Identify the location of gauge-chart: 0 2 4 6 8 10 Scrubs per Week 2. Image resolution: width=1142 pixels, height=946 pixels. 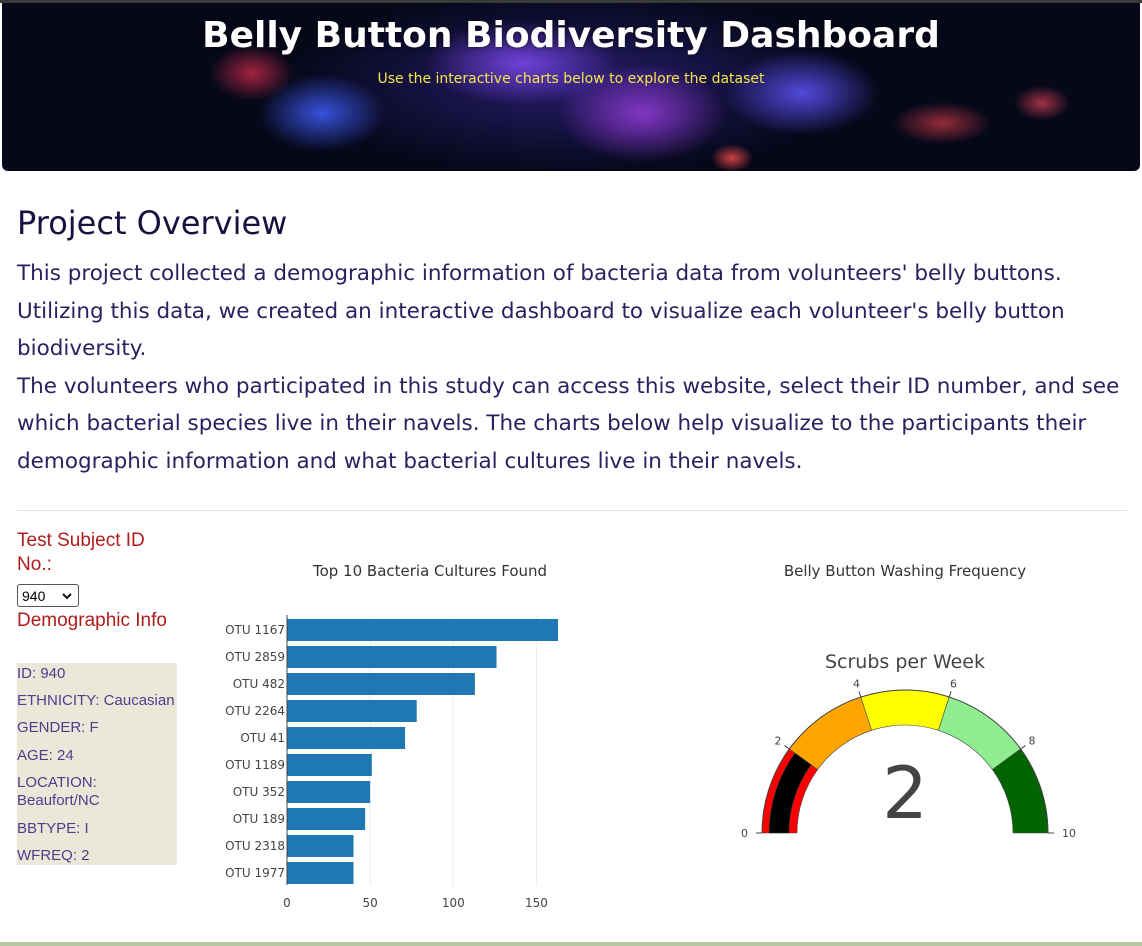
(908, 745).